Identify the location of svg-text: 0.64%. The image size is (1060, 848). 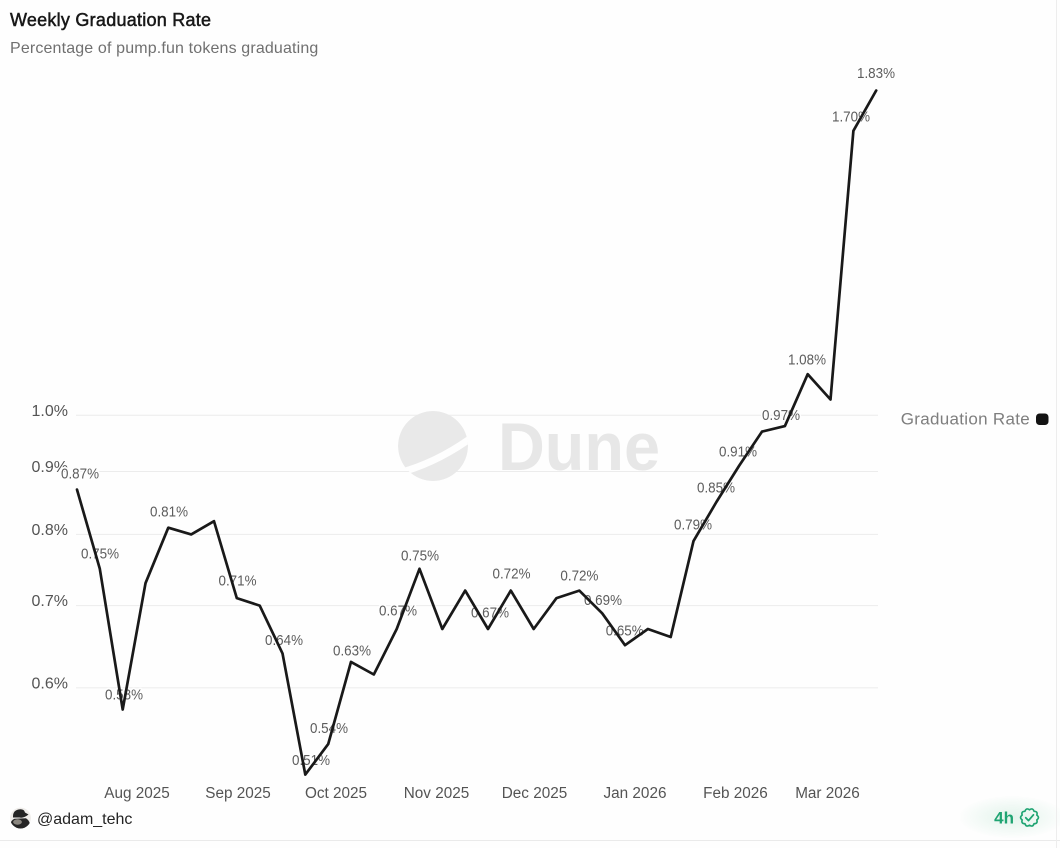
(284, 640).